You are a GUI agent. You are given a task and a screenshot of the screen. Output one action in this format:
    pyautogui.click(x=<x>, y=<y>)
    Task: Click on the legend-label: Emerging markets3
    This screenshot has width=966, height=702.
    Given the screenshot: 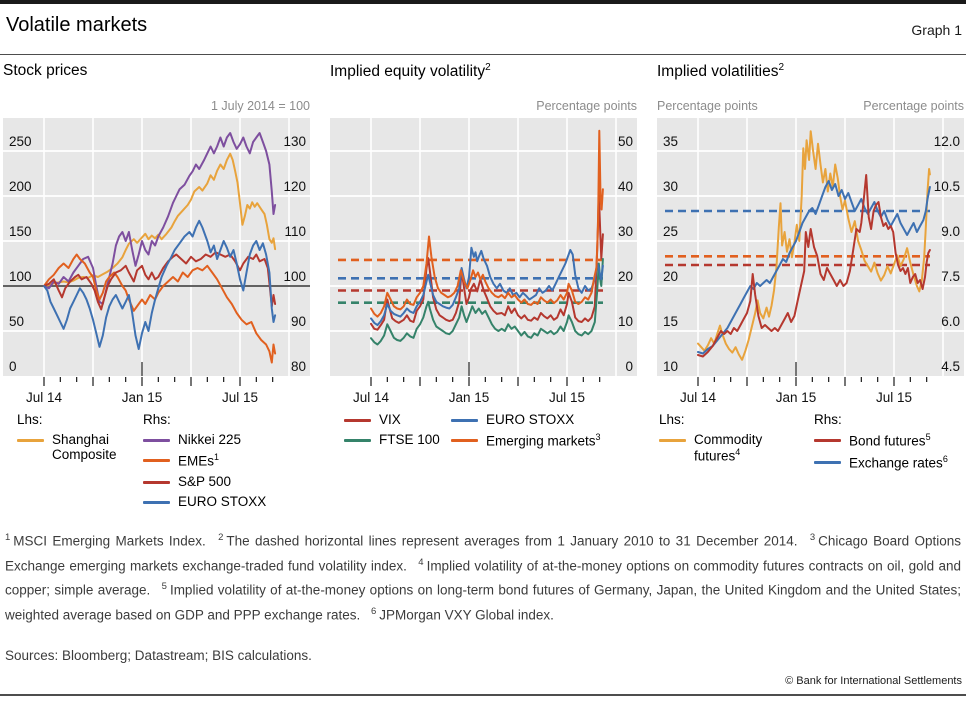 What is the action you would take?
    pyautogui.click(x=543, y=440)
    